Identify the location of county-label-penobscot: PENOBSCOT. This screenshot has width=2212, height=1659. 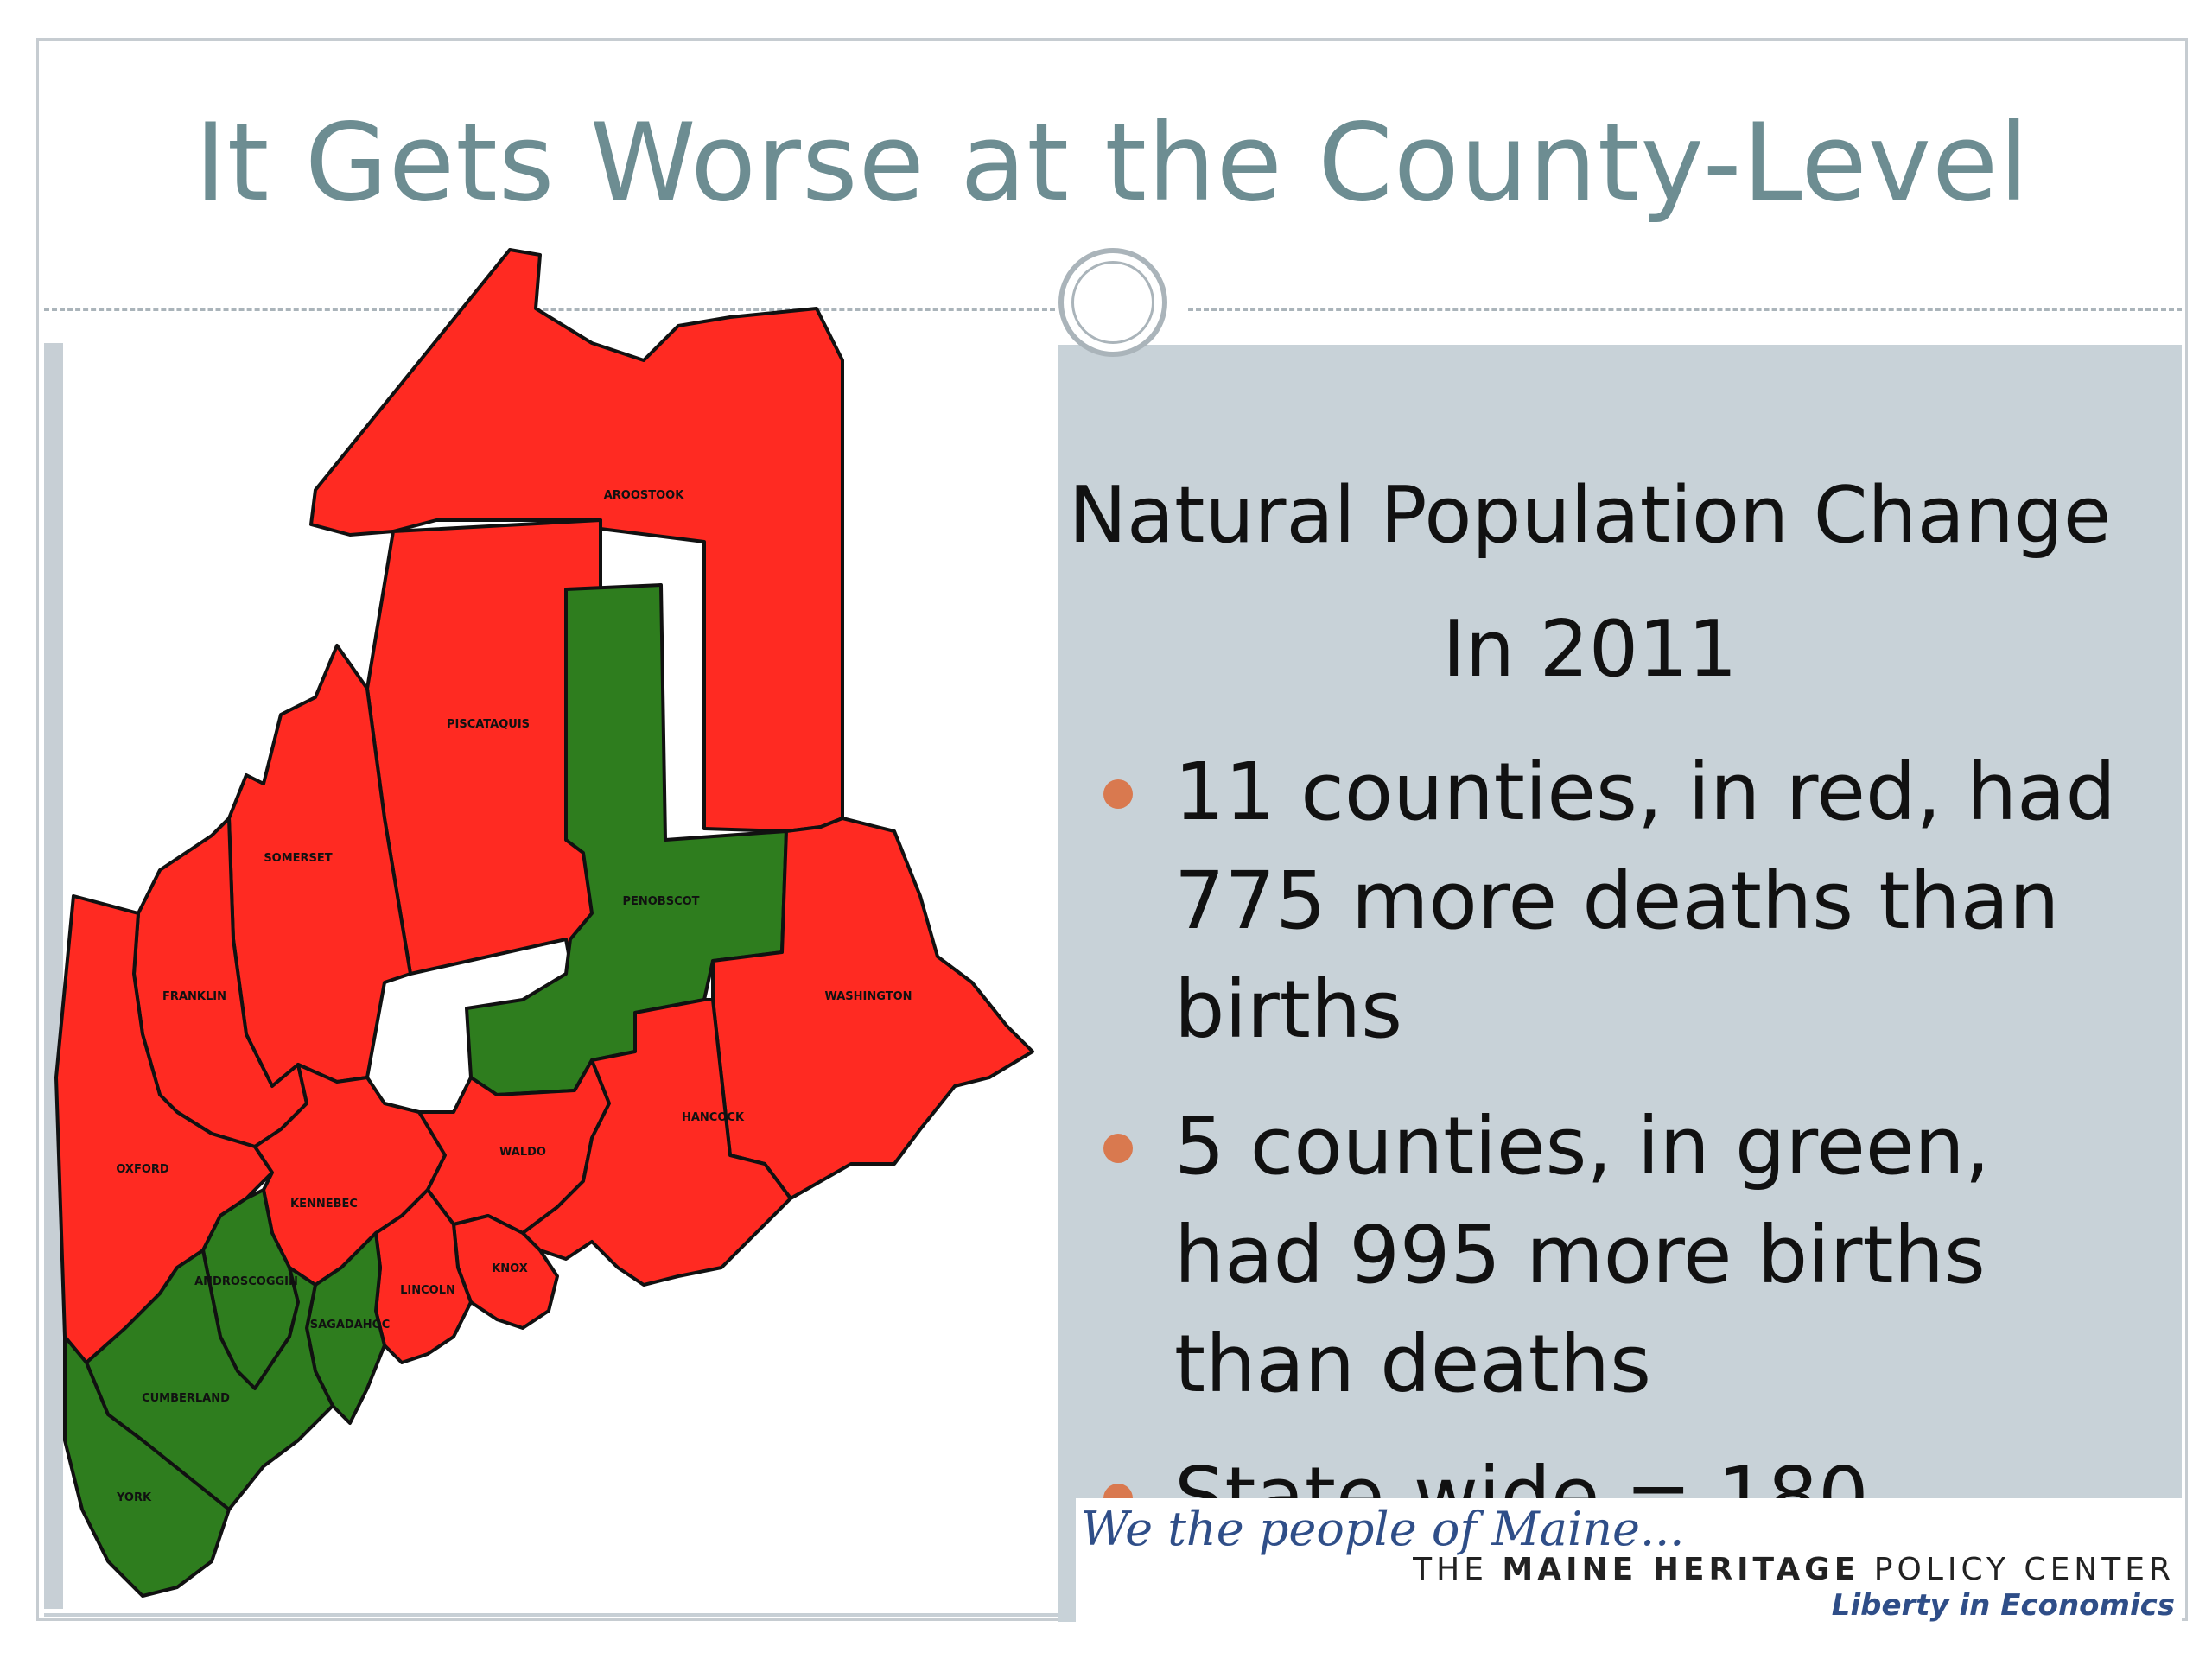
(660, 901).